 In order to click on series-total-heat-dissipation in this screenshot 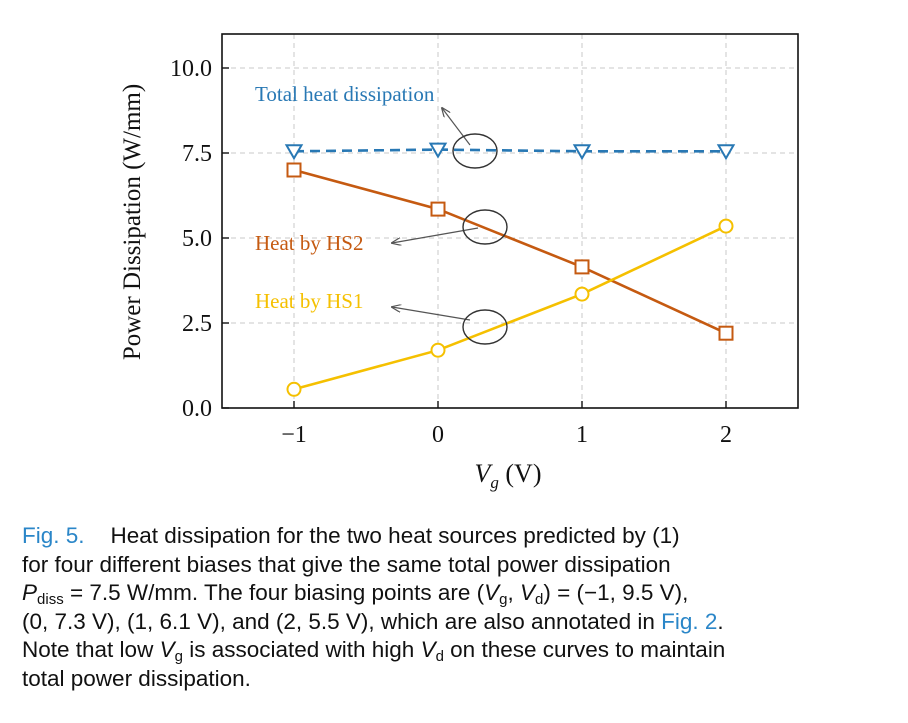, I will do `click(510, 151)`.